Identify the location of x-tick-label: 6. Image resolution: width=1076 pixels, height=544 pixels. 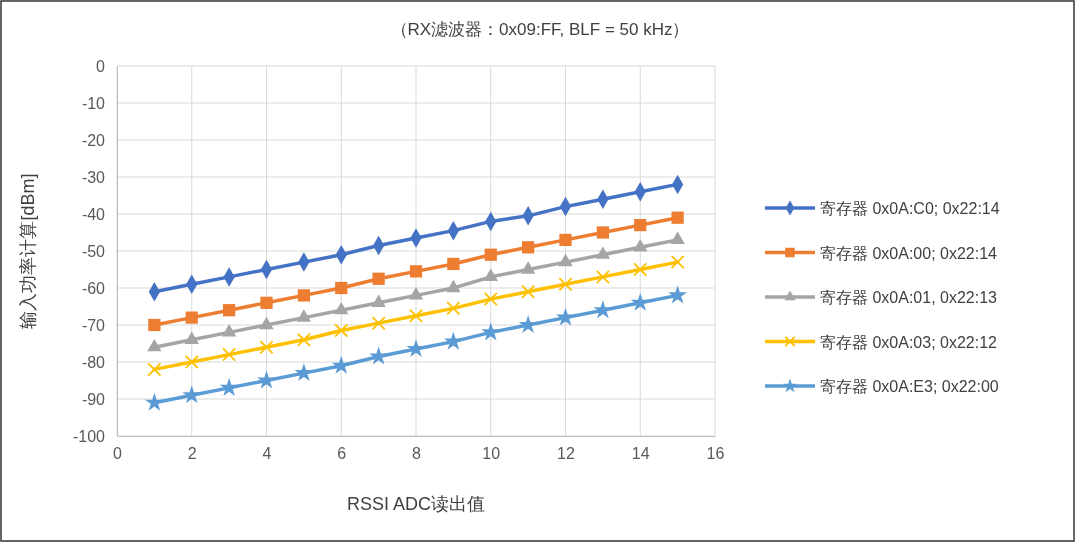
(342, 454).